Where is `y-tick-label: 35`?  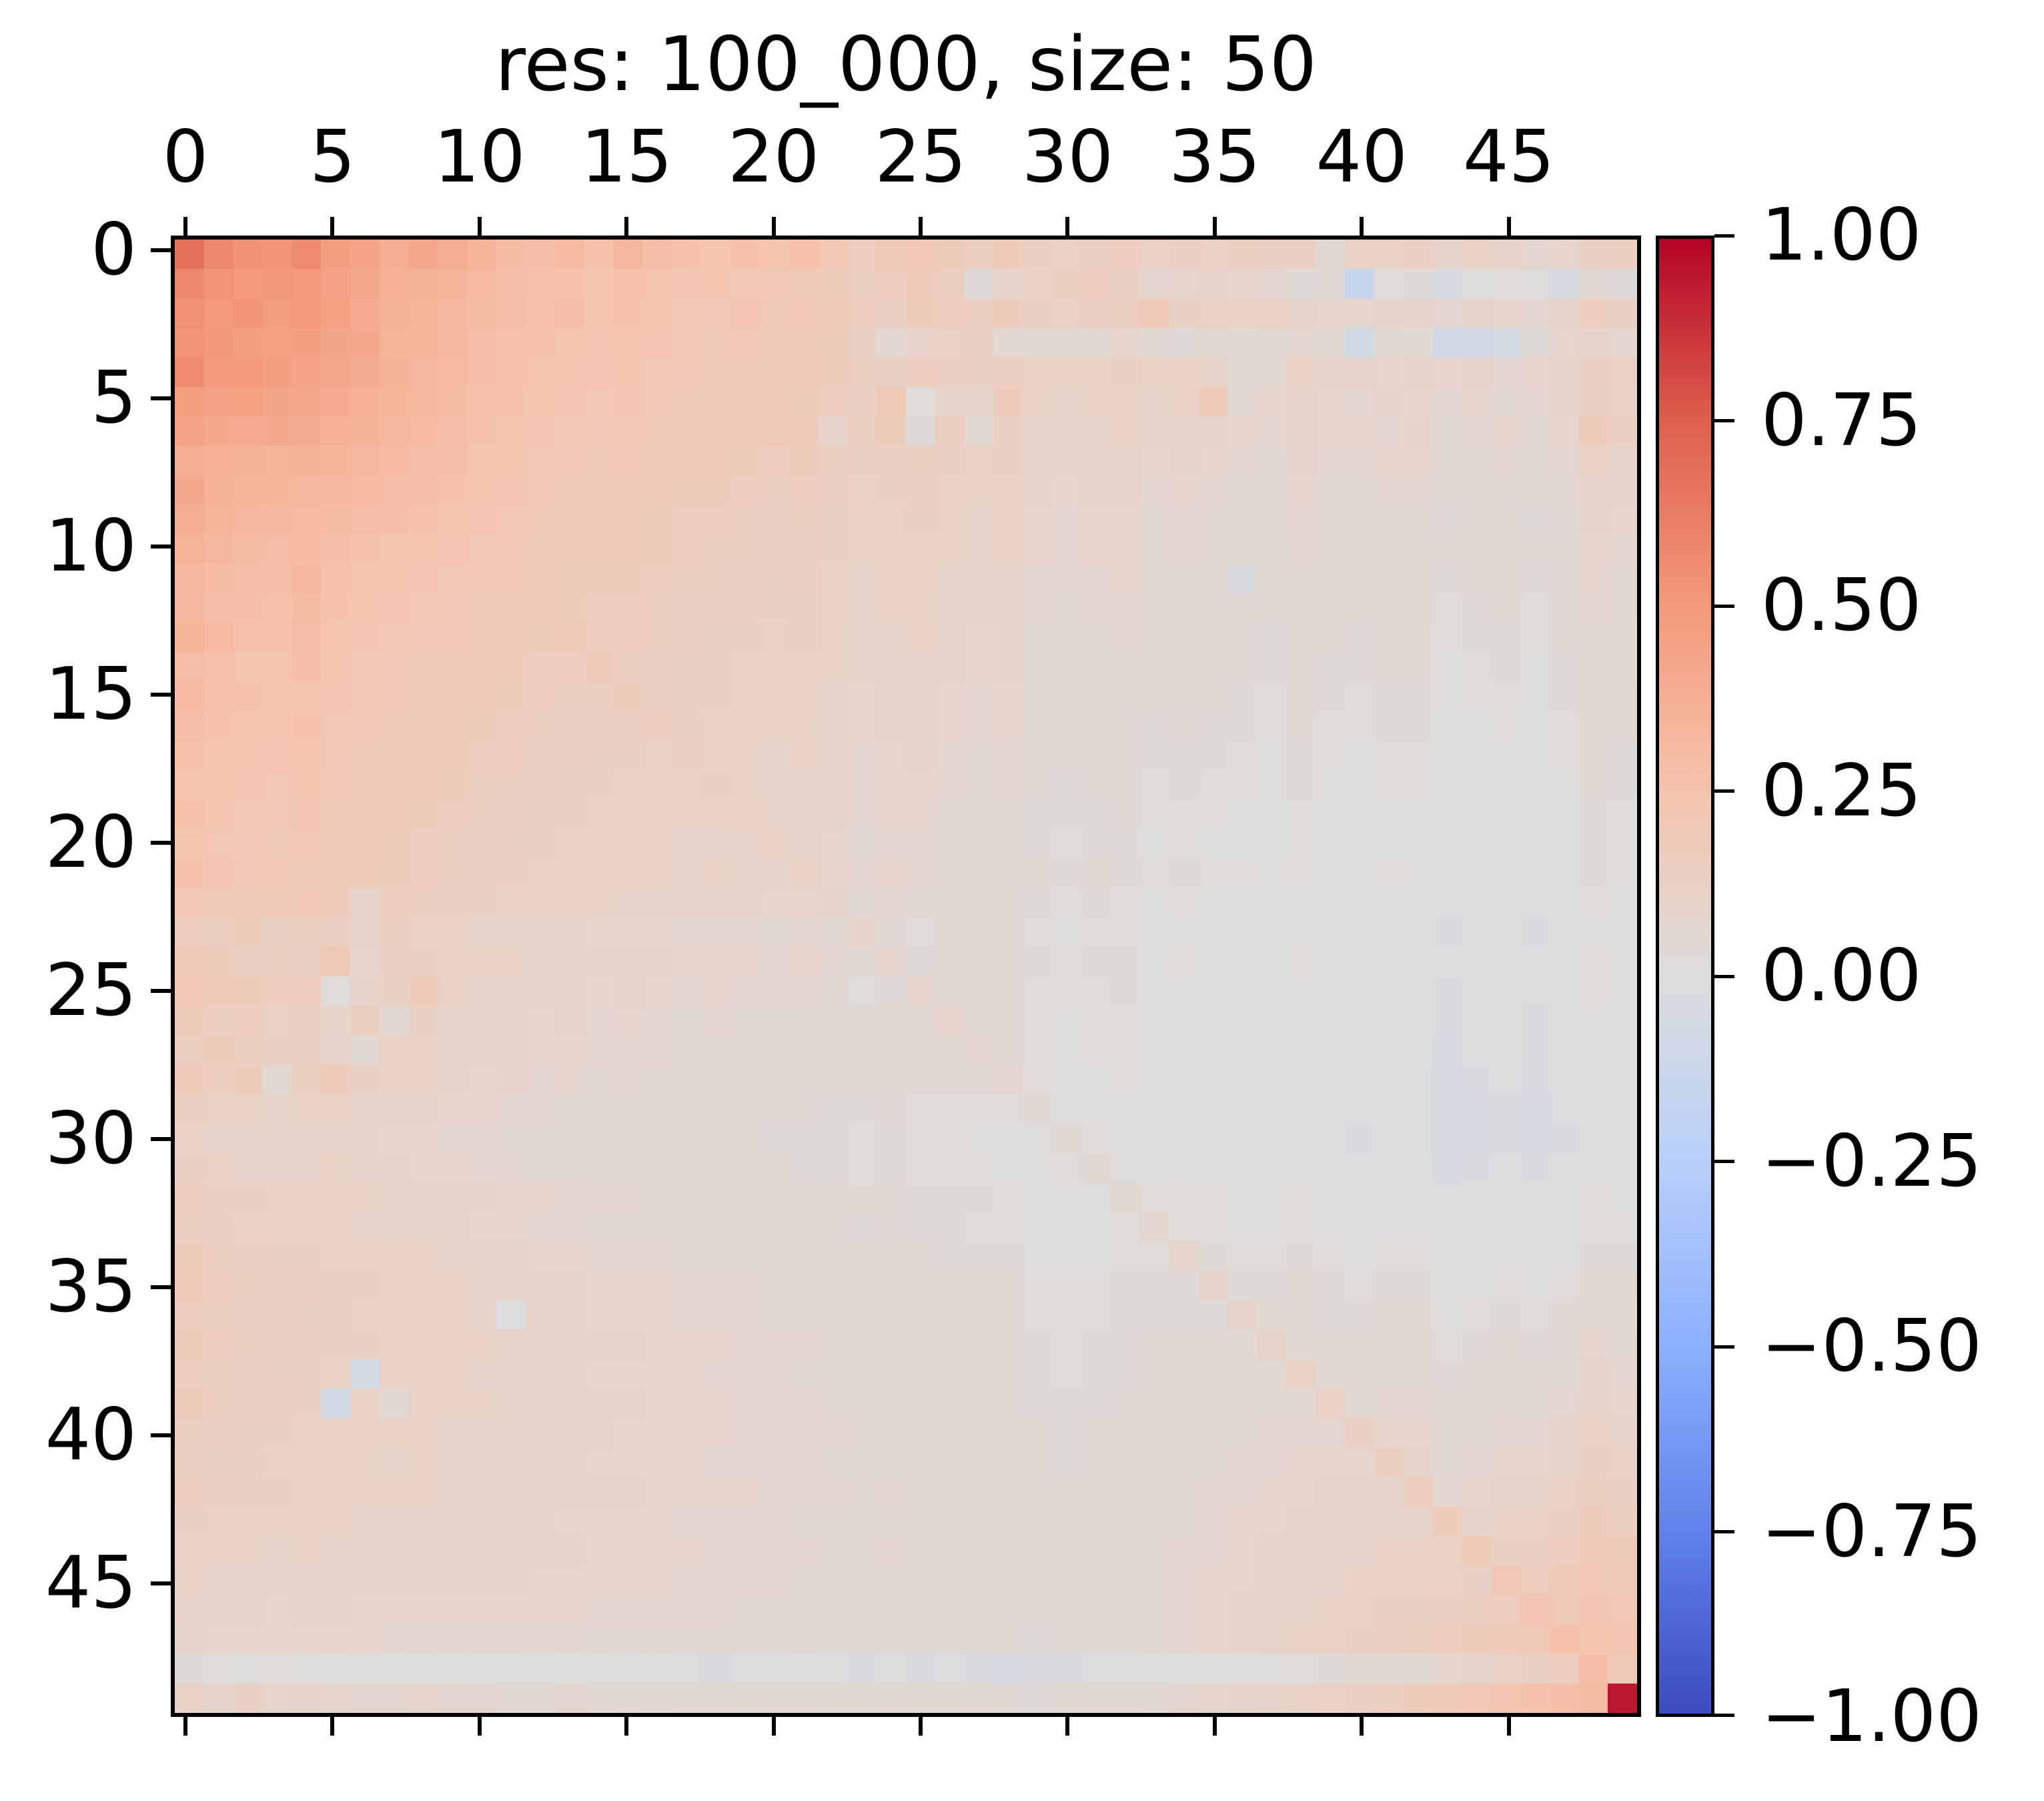
y-tick-label: 35 is located at coordinates (91, 1287).